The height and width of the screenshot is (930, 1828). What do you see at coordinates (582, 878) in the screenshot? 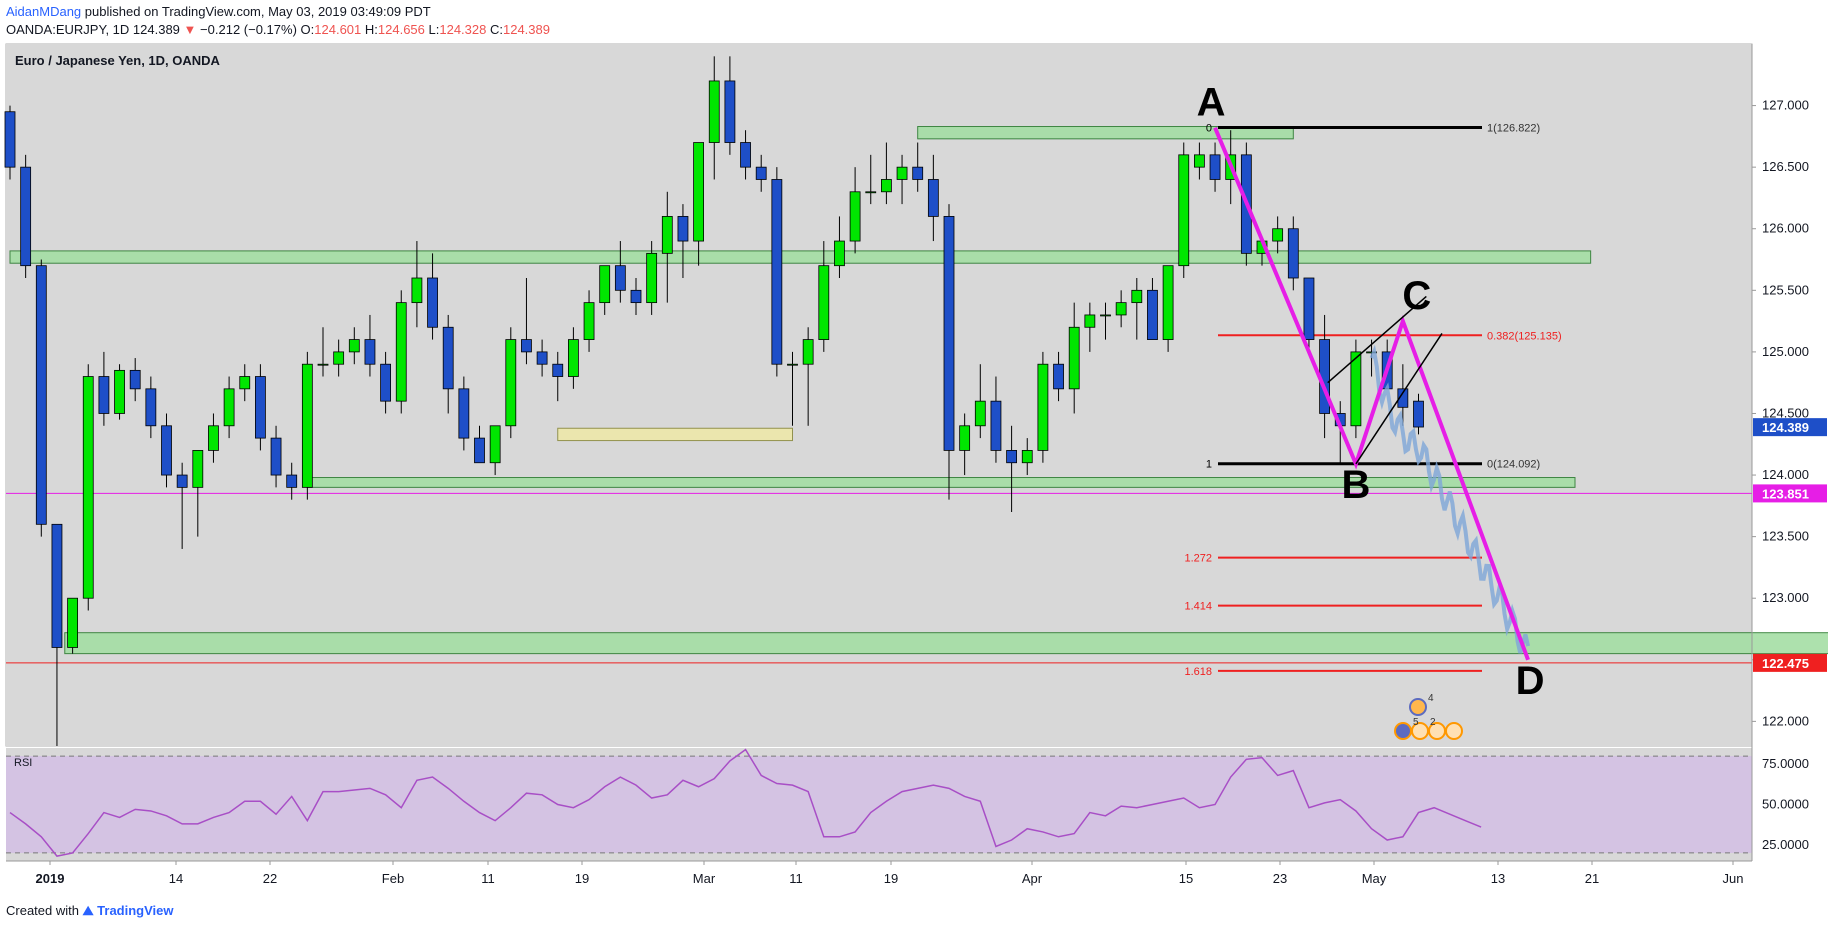
I see `x-tick-label: 19` at bounding box center [582, 878].